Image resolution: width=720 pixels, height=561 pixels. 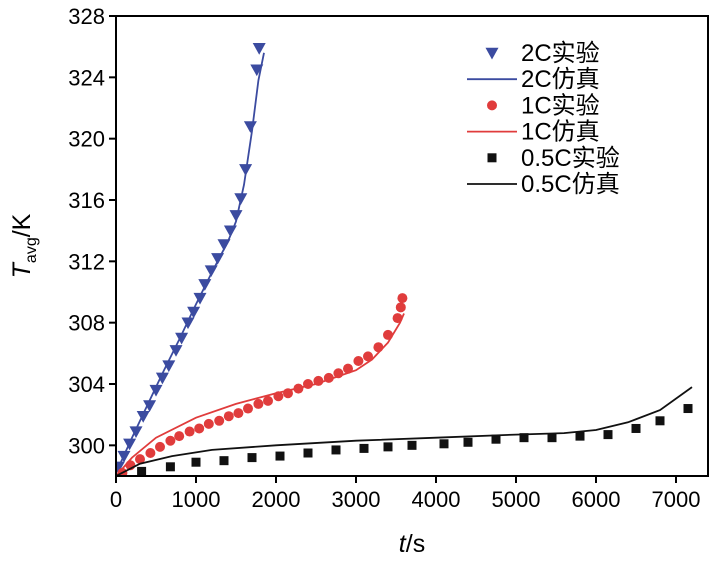 What do you see at coordinates (516, 499) in the screenshot?
I see `x-tick-label: 5000` at bounding box center [516, 499].